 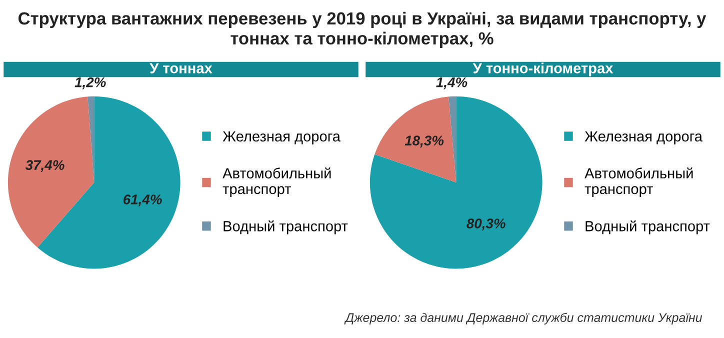 What do you see at coordinates (523, 318) in the screenshot?
I see `text: Джерело: за даними Державної служби статистики України` at bounding box center [523, 318].